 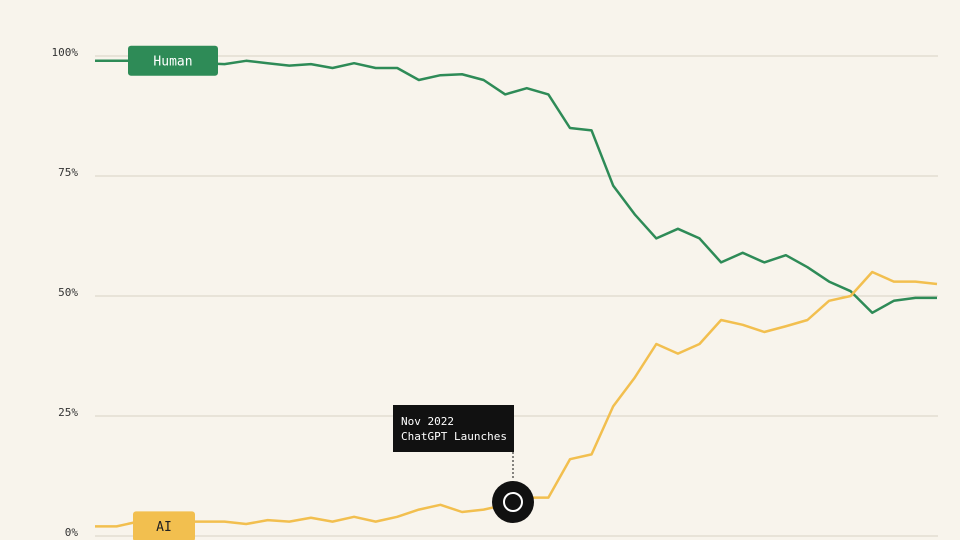 What do you see at coordinates (65, 52) in the screenshot?
I see `y-tick-label: 100%` at bounding box center [65, 52].